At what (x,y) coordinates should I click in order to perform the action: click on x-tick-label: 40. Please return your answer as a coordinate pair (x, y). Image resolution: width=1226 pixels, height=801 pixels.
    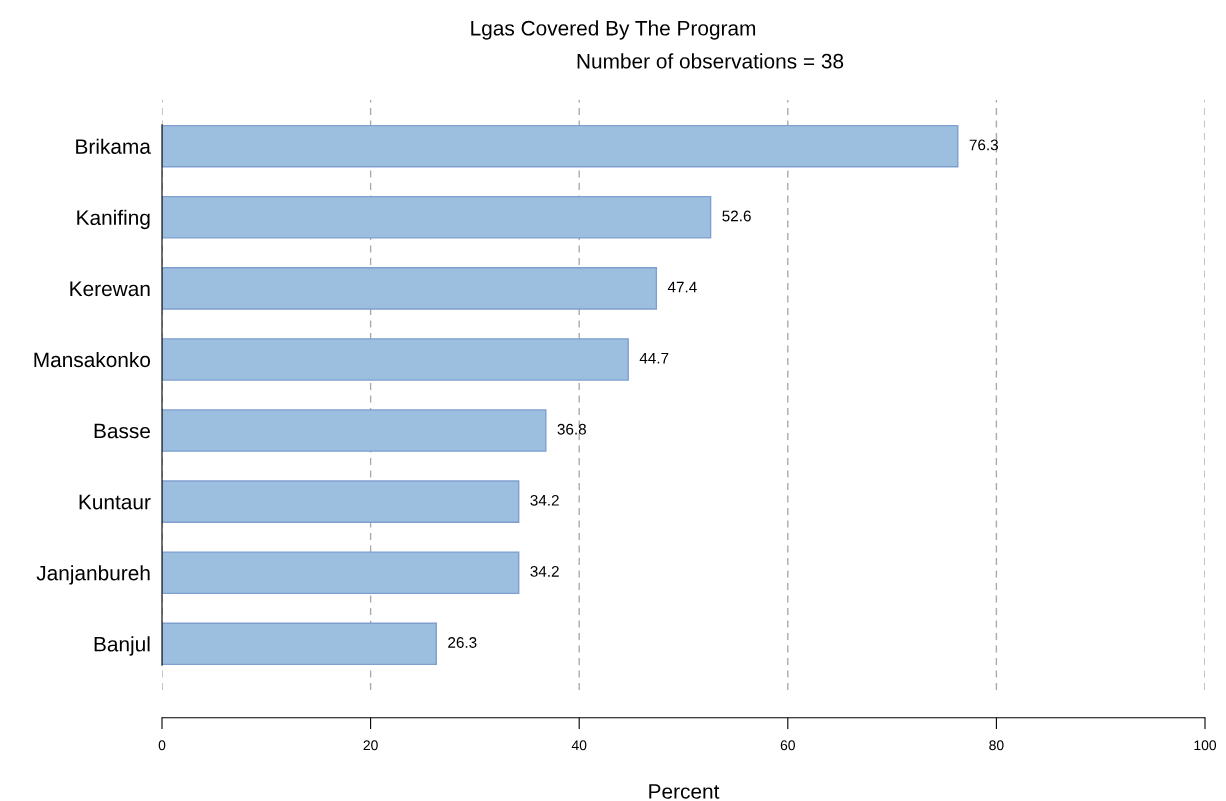
    Looking at the image, I should click on (579, 745).